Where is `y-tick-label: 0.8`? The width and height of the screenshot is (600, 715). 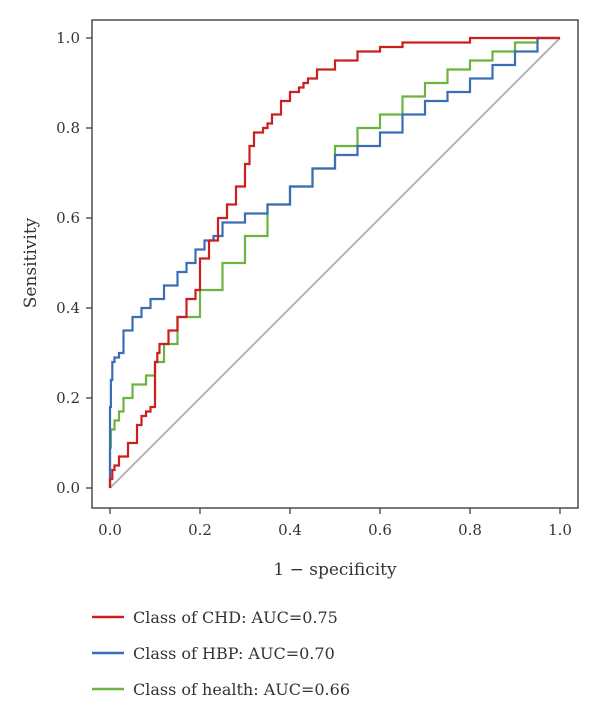
y-tick-label: 0.8 is located at coordinates (68, 128).